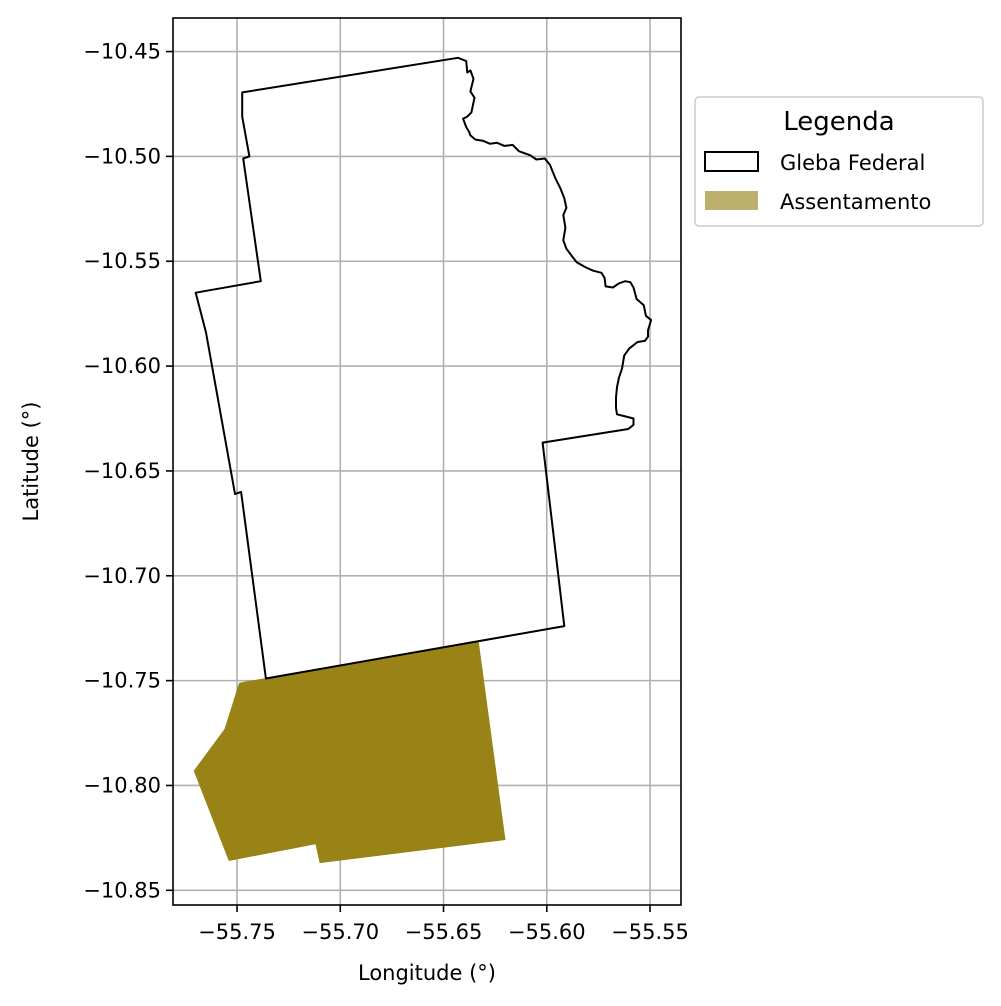  I want to click on y-tick-label-0: −10.45, so click(122, 52).